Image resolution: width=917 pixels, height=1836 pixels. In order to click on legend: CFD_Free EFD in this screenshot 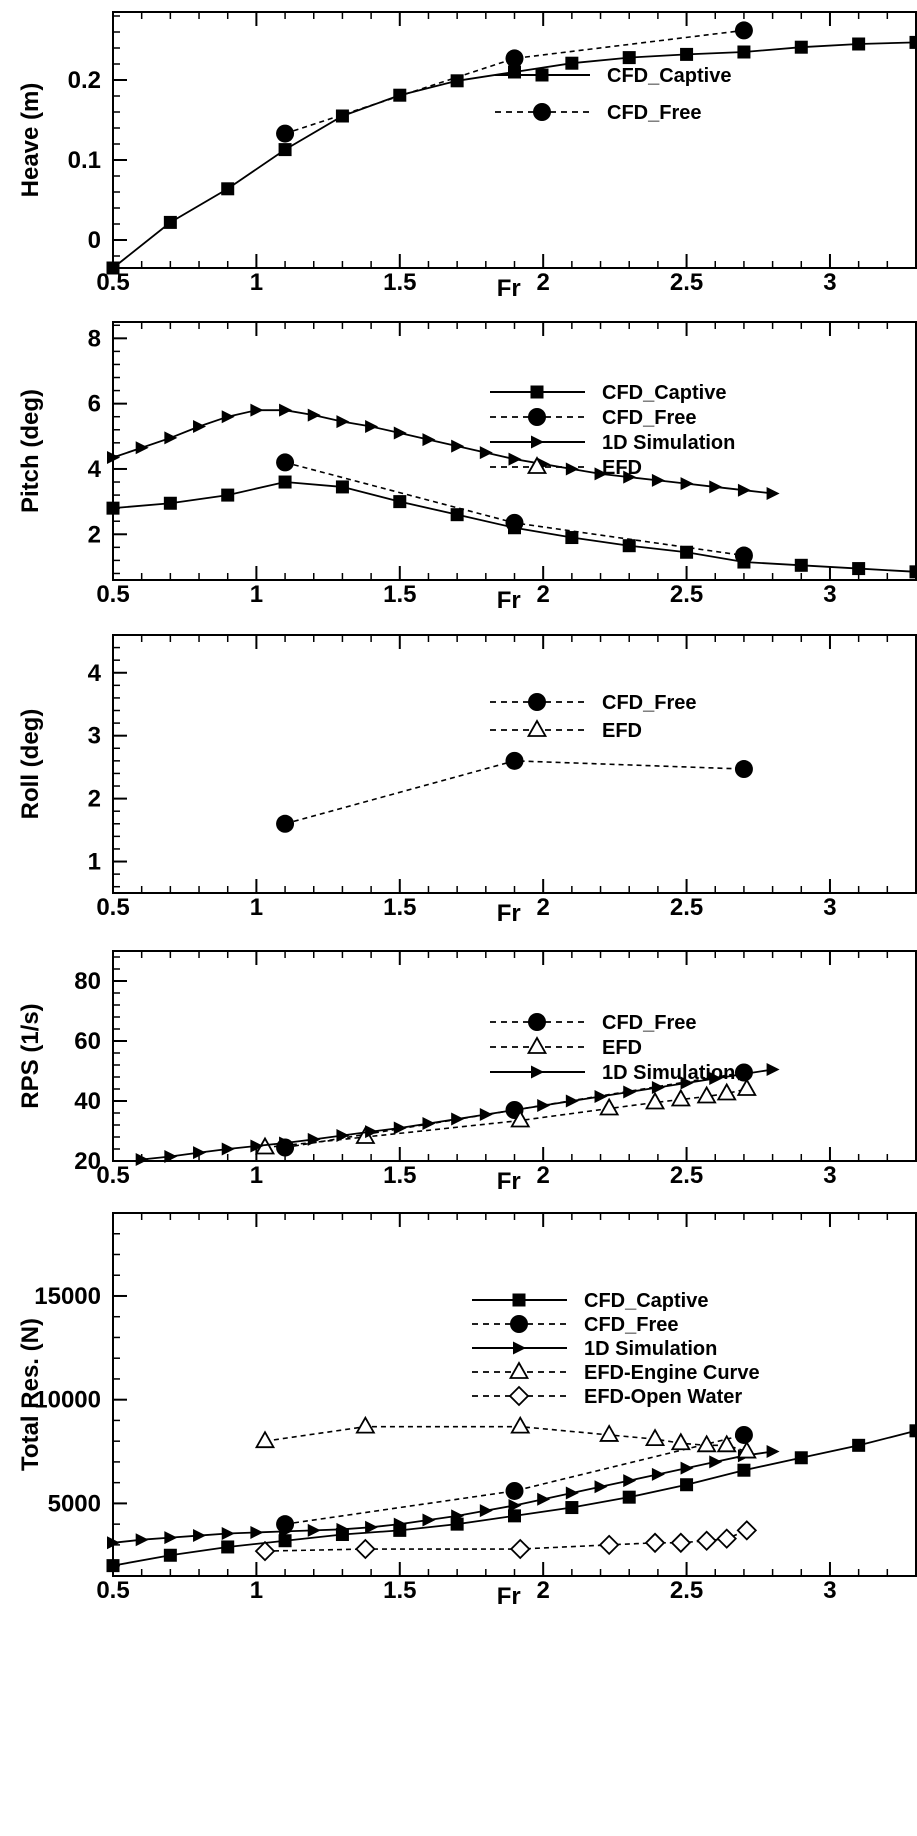, I will do `click(593, 717)`.